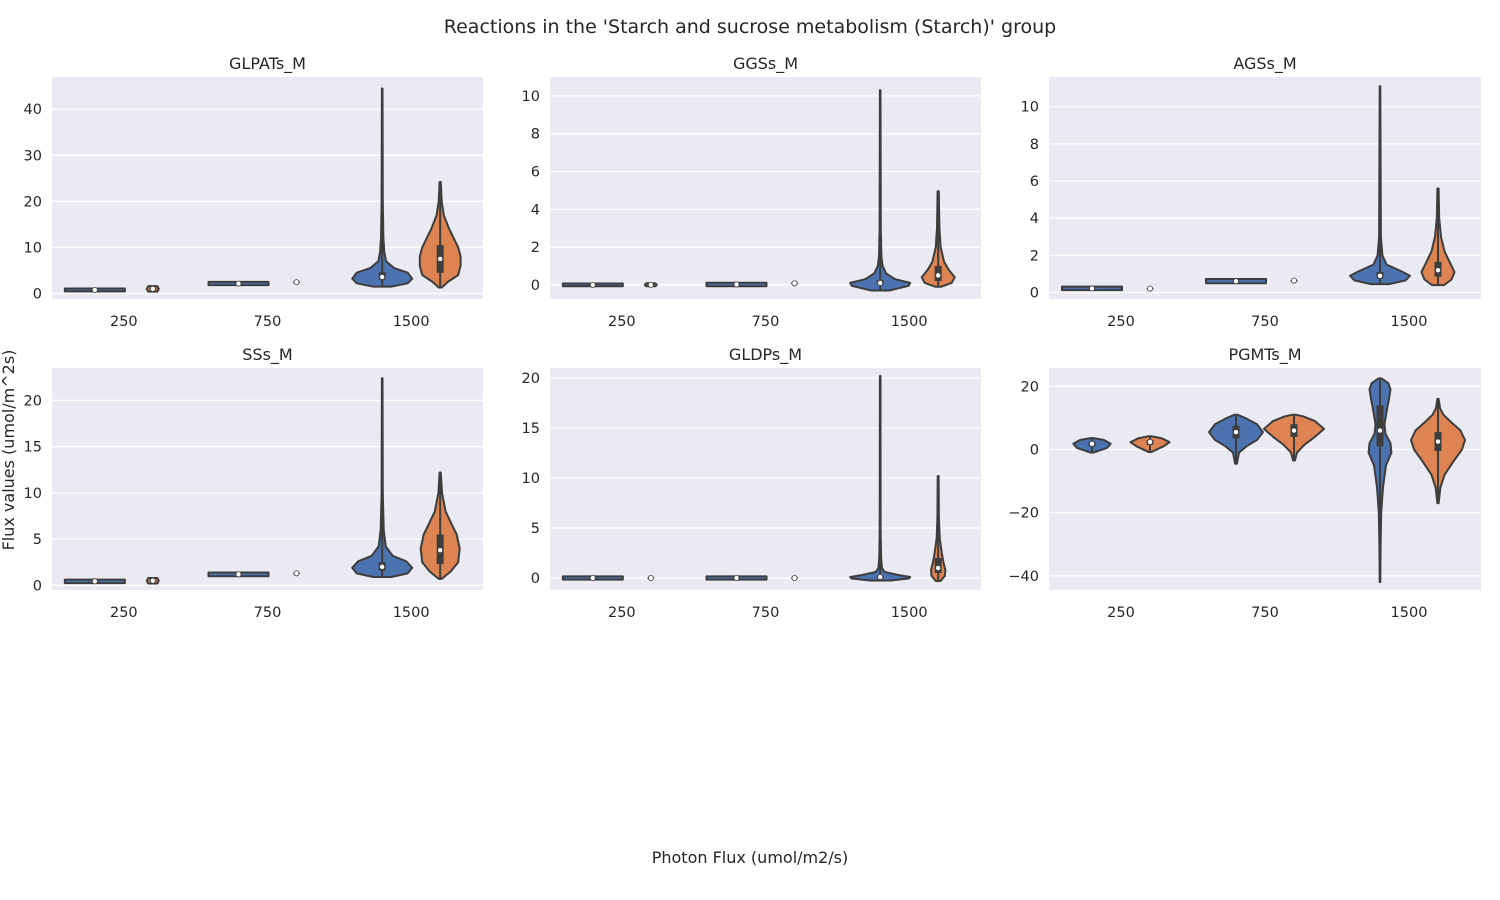  I want to click on panel-gldps-m: 0 5 10 15 20 250 750 1500 GLDPs_M, so click(751, 483).